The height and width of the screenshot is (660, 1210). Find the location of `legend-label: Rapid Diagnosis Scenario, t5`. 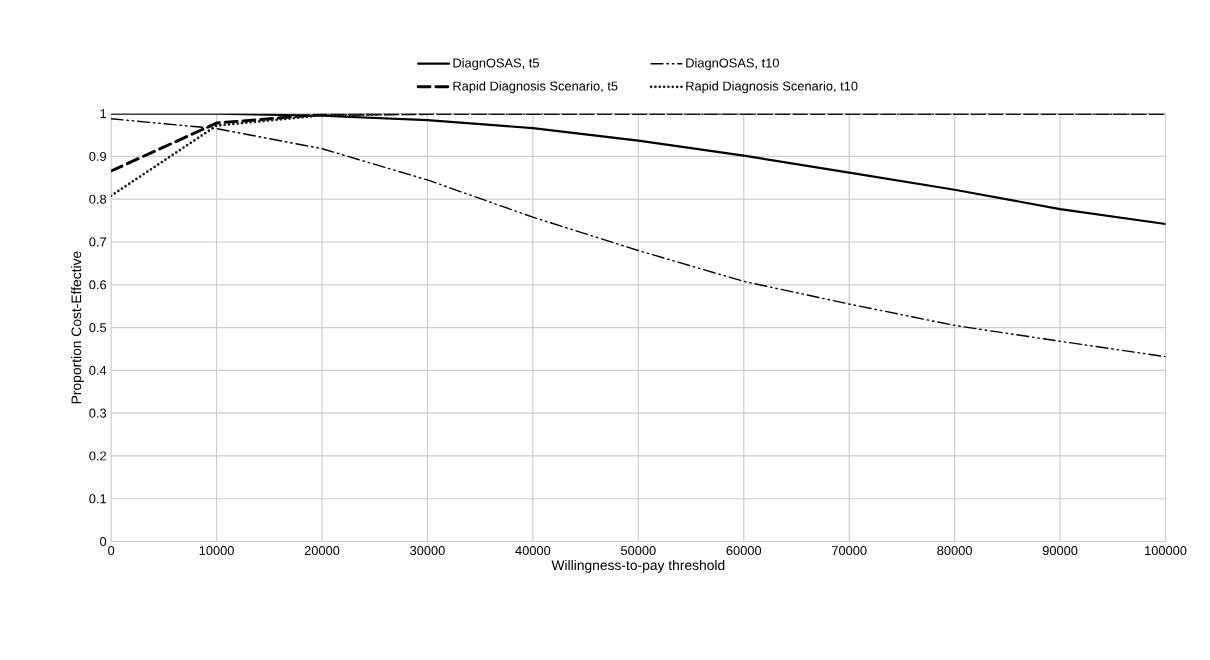

legend-label: Rapid Diagnosis Scenario, t5 is located at coordinates (535, 87).